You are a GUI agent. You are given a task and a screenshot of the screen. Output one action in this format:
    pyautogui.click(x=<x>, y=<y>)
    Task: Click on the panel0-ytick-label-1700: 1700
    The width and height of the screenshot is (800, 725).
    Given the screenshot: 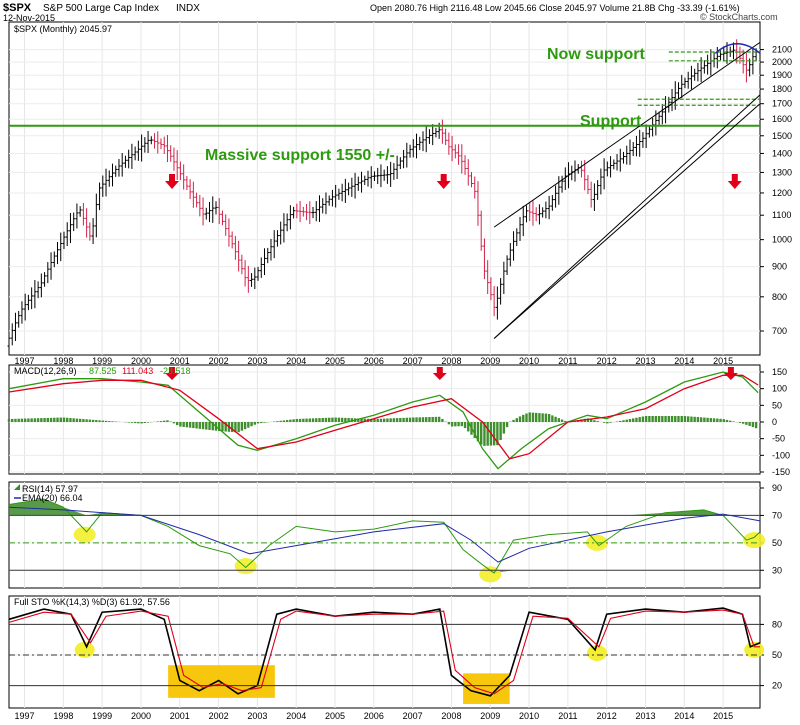 What is the action you would take?
    pyautogui.click(x=782, y=104)
    